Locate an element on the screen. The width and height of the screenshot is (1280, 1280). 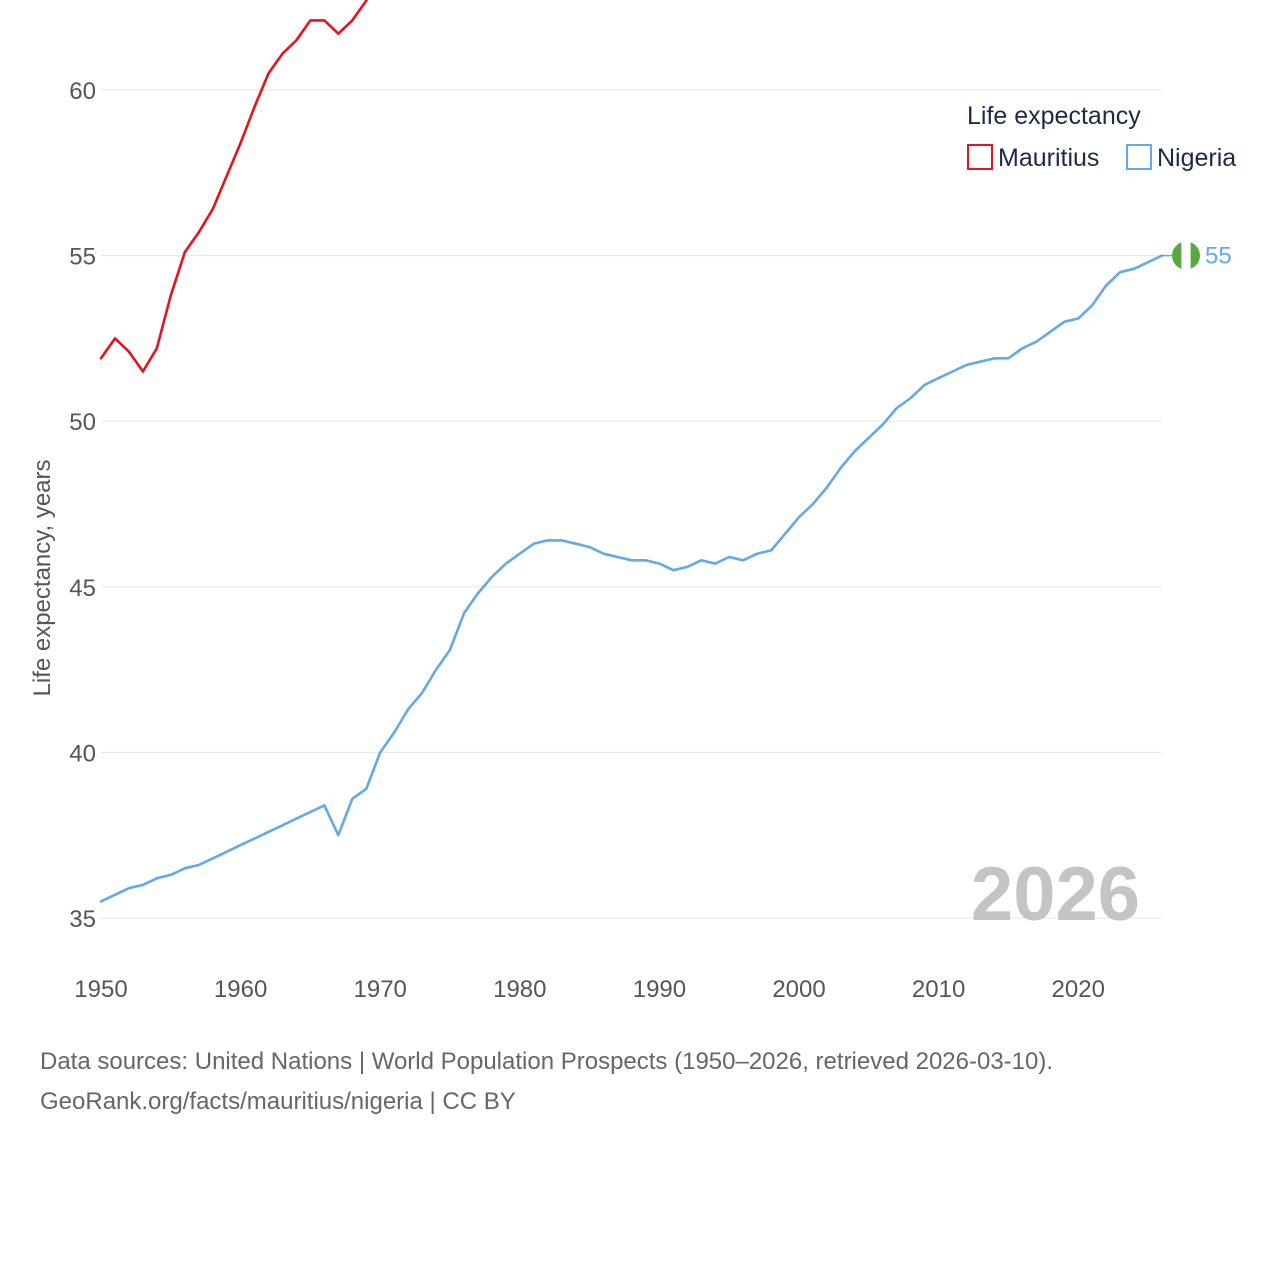
legend-item-mauritius: Mauritius is located at coordinates (1033, 158).